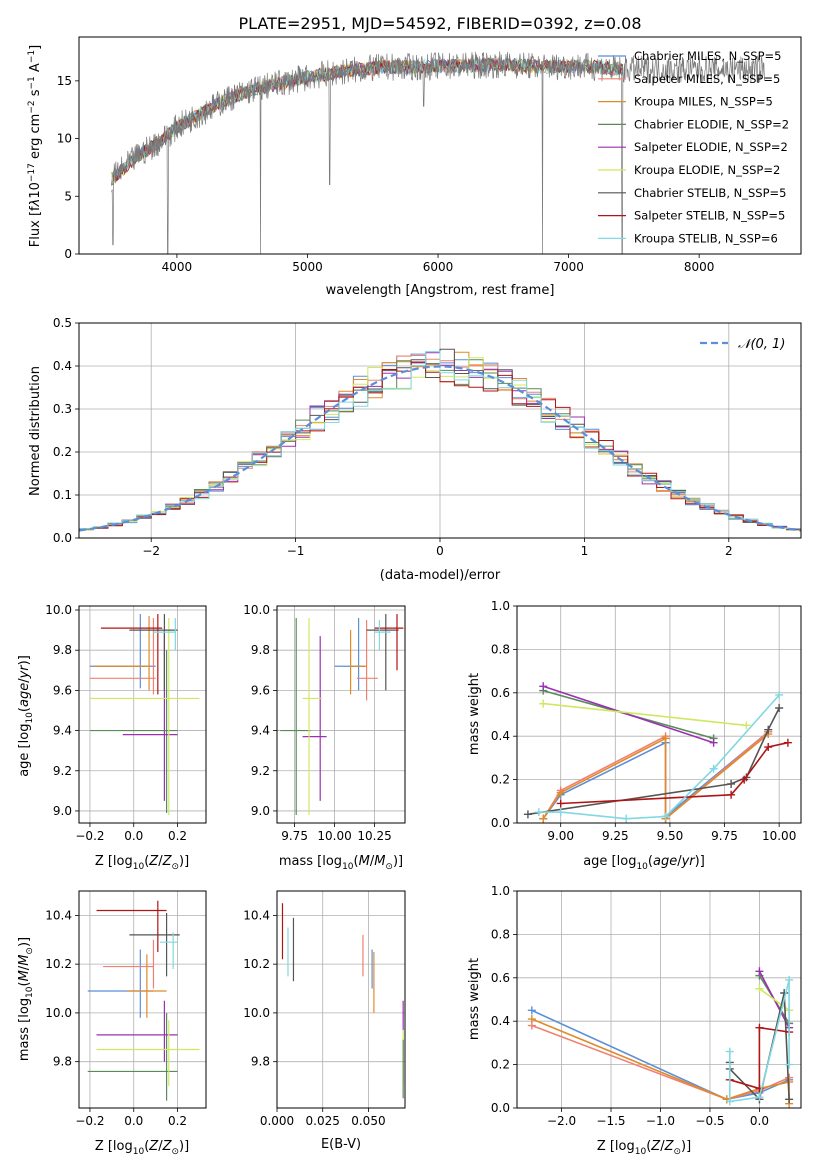  I want to click on wZ-xtick-label: −2.0, so click(561, 1121).